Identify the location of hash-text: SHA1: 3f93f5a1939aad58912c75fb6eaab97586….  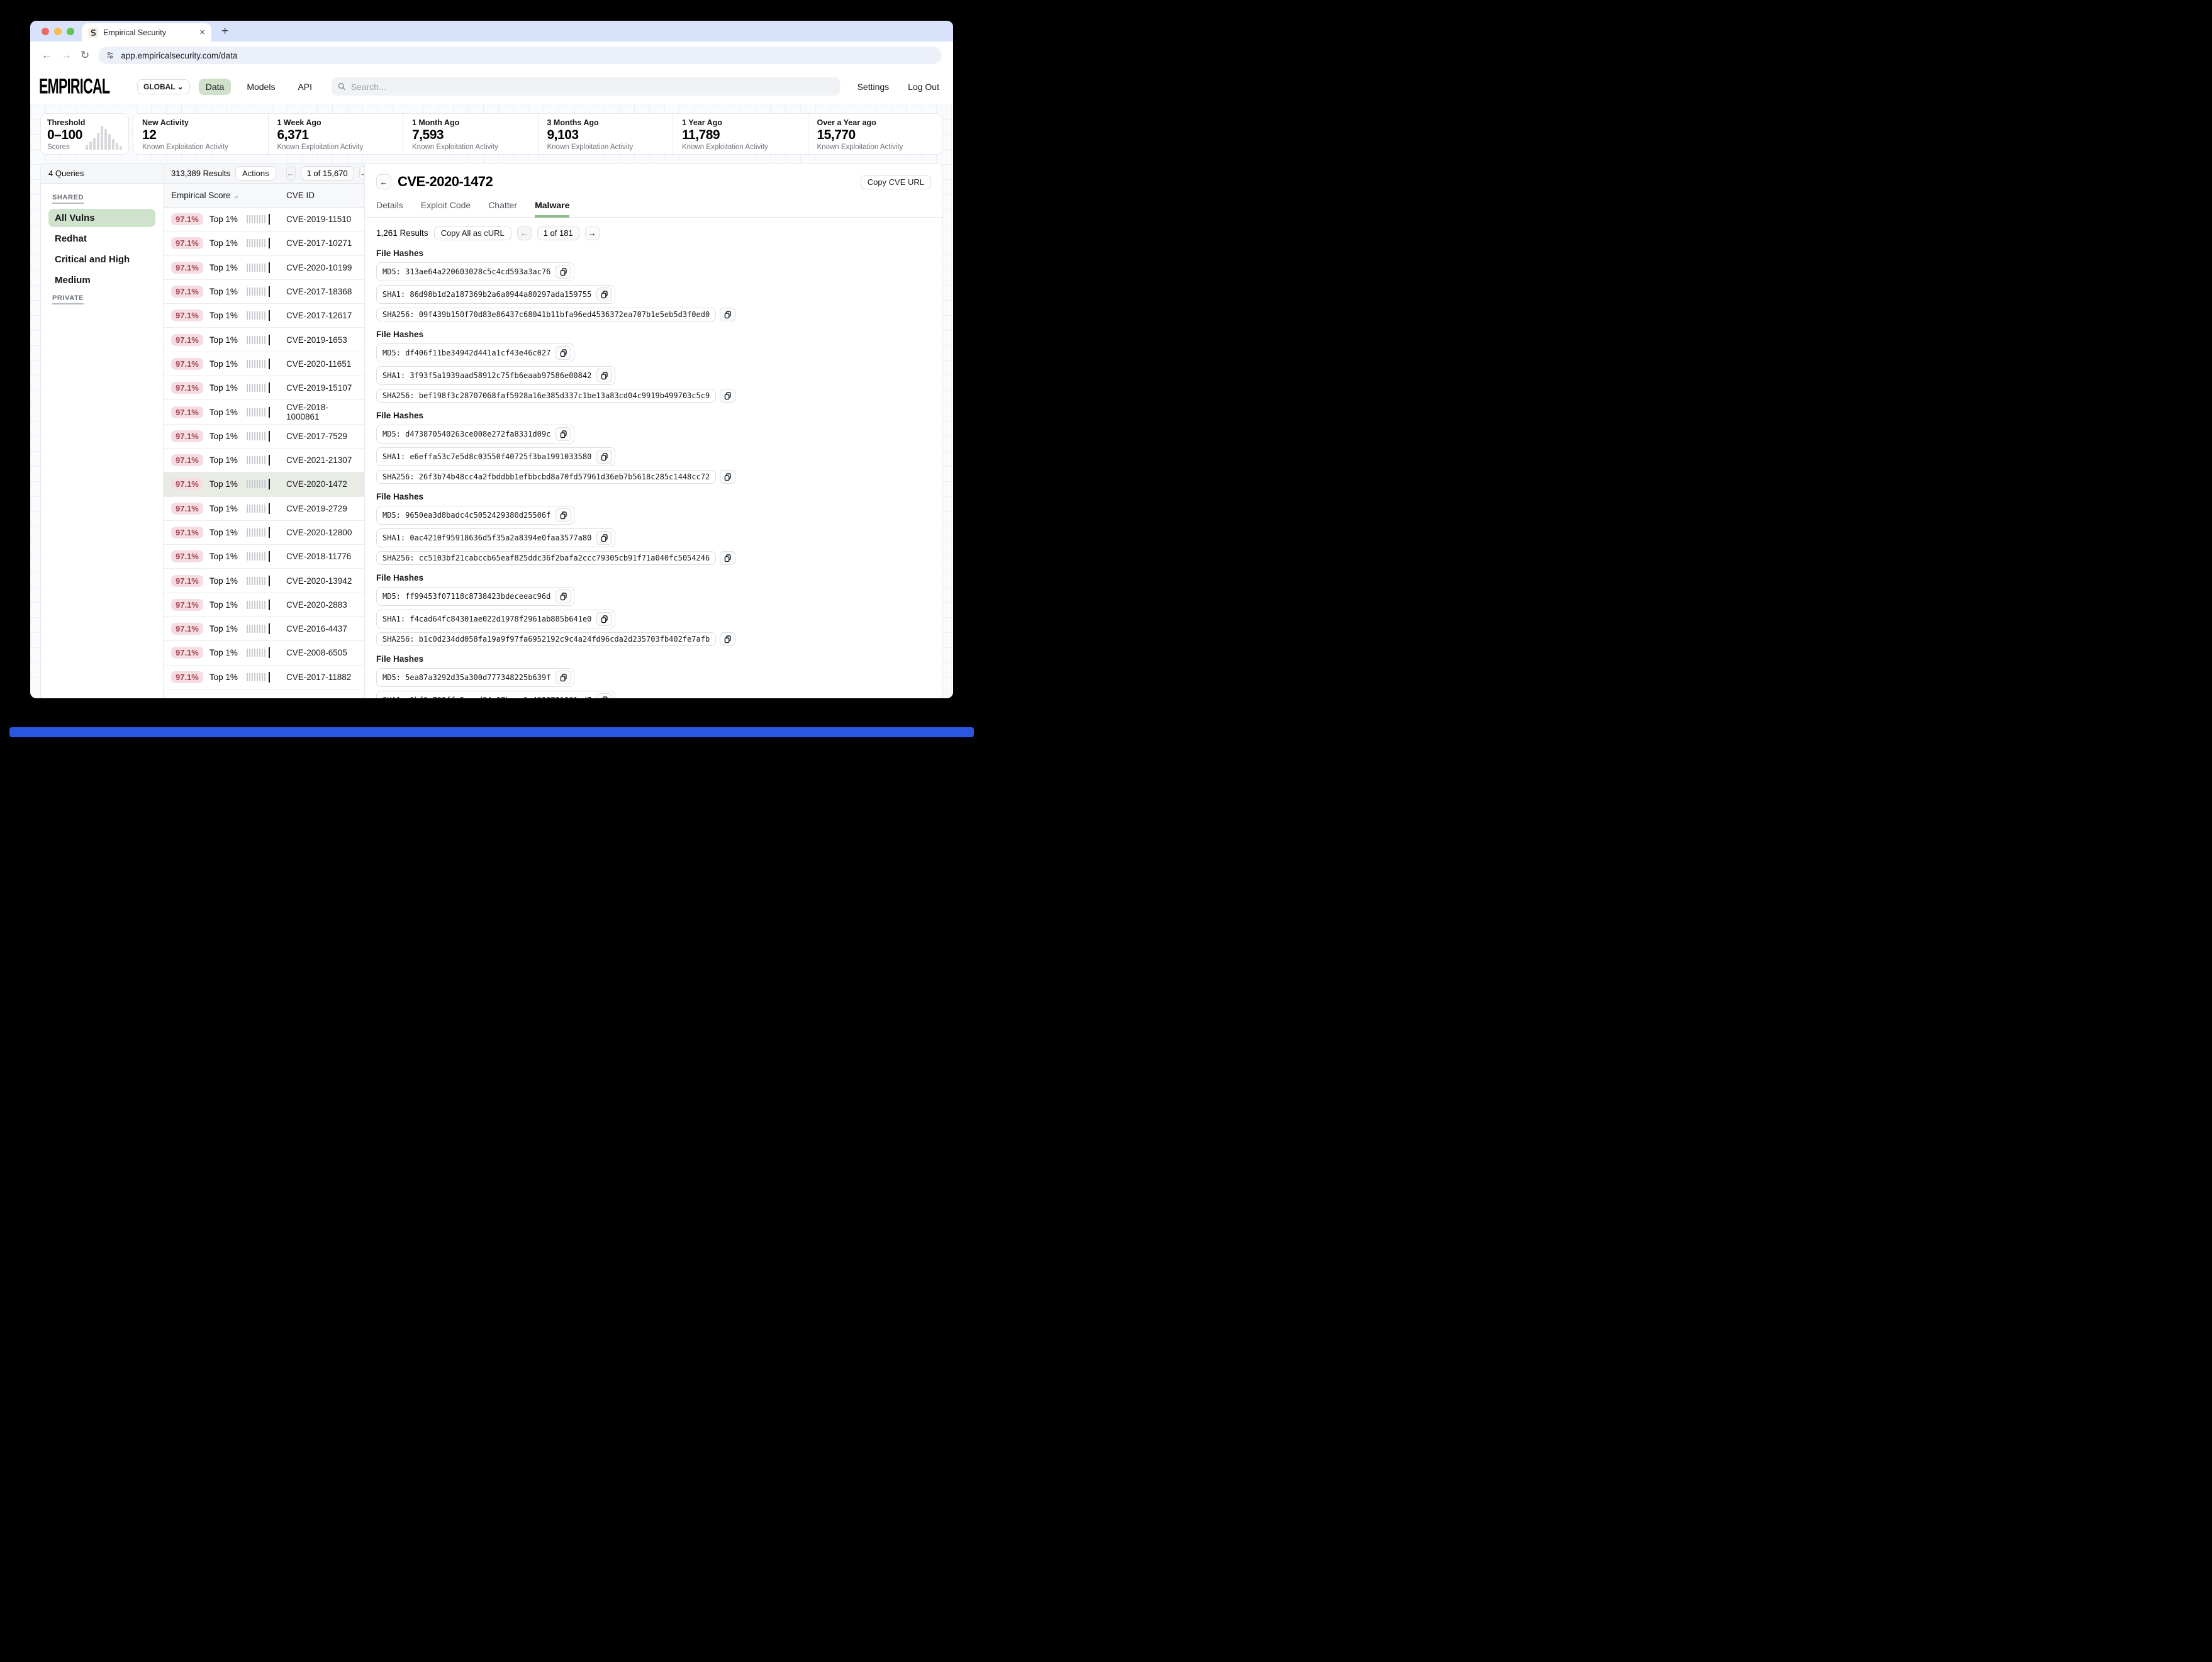
(487, 376).